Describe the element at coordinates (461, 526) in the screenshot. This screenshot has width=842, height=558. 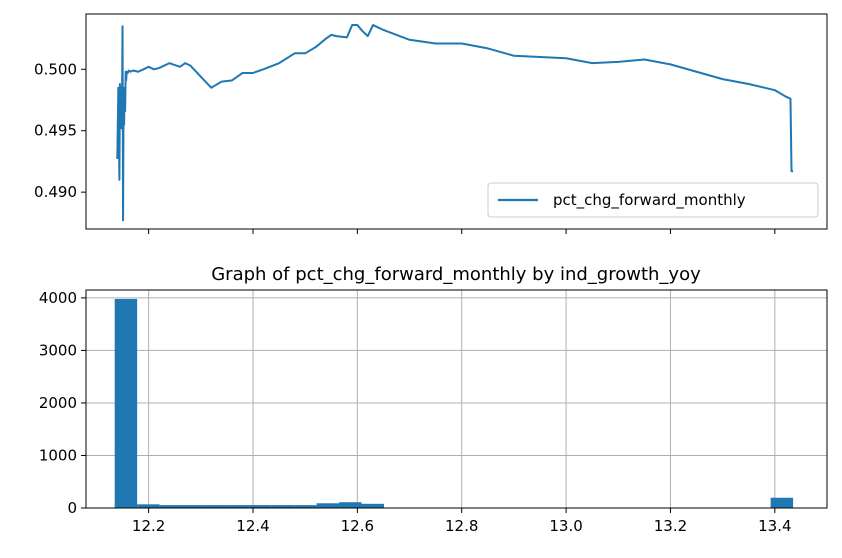
I see `x-tick-label: 12.8` at that location.